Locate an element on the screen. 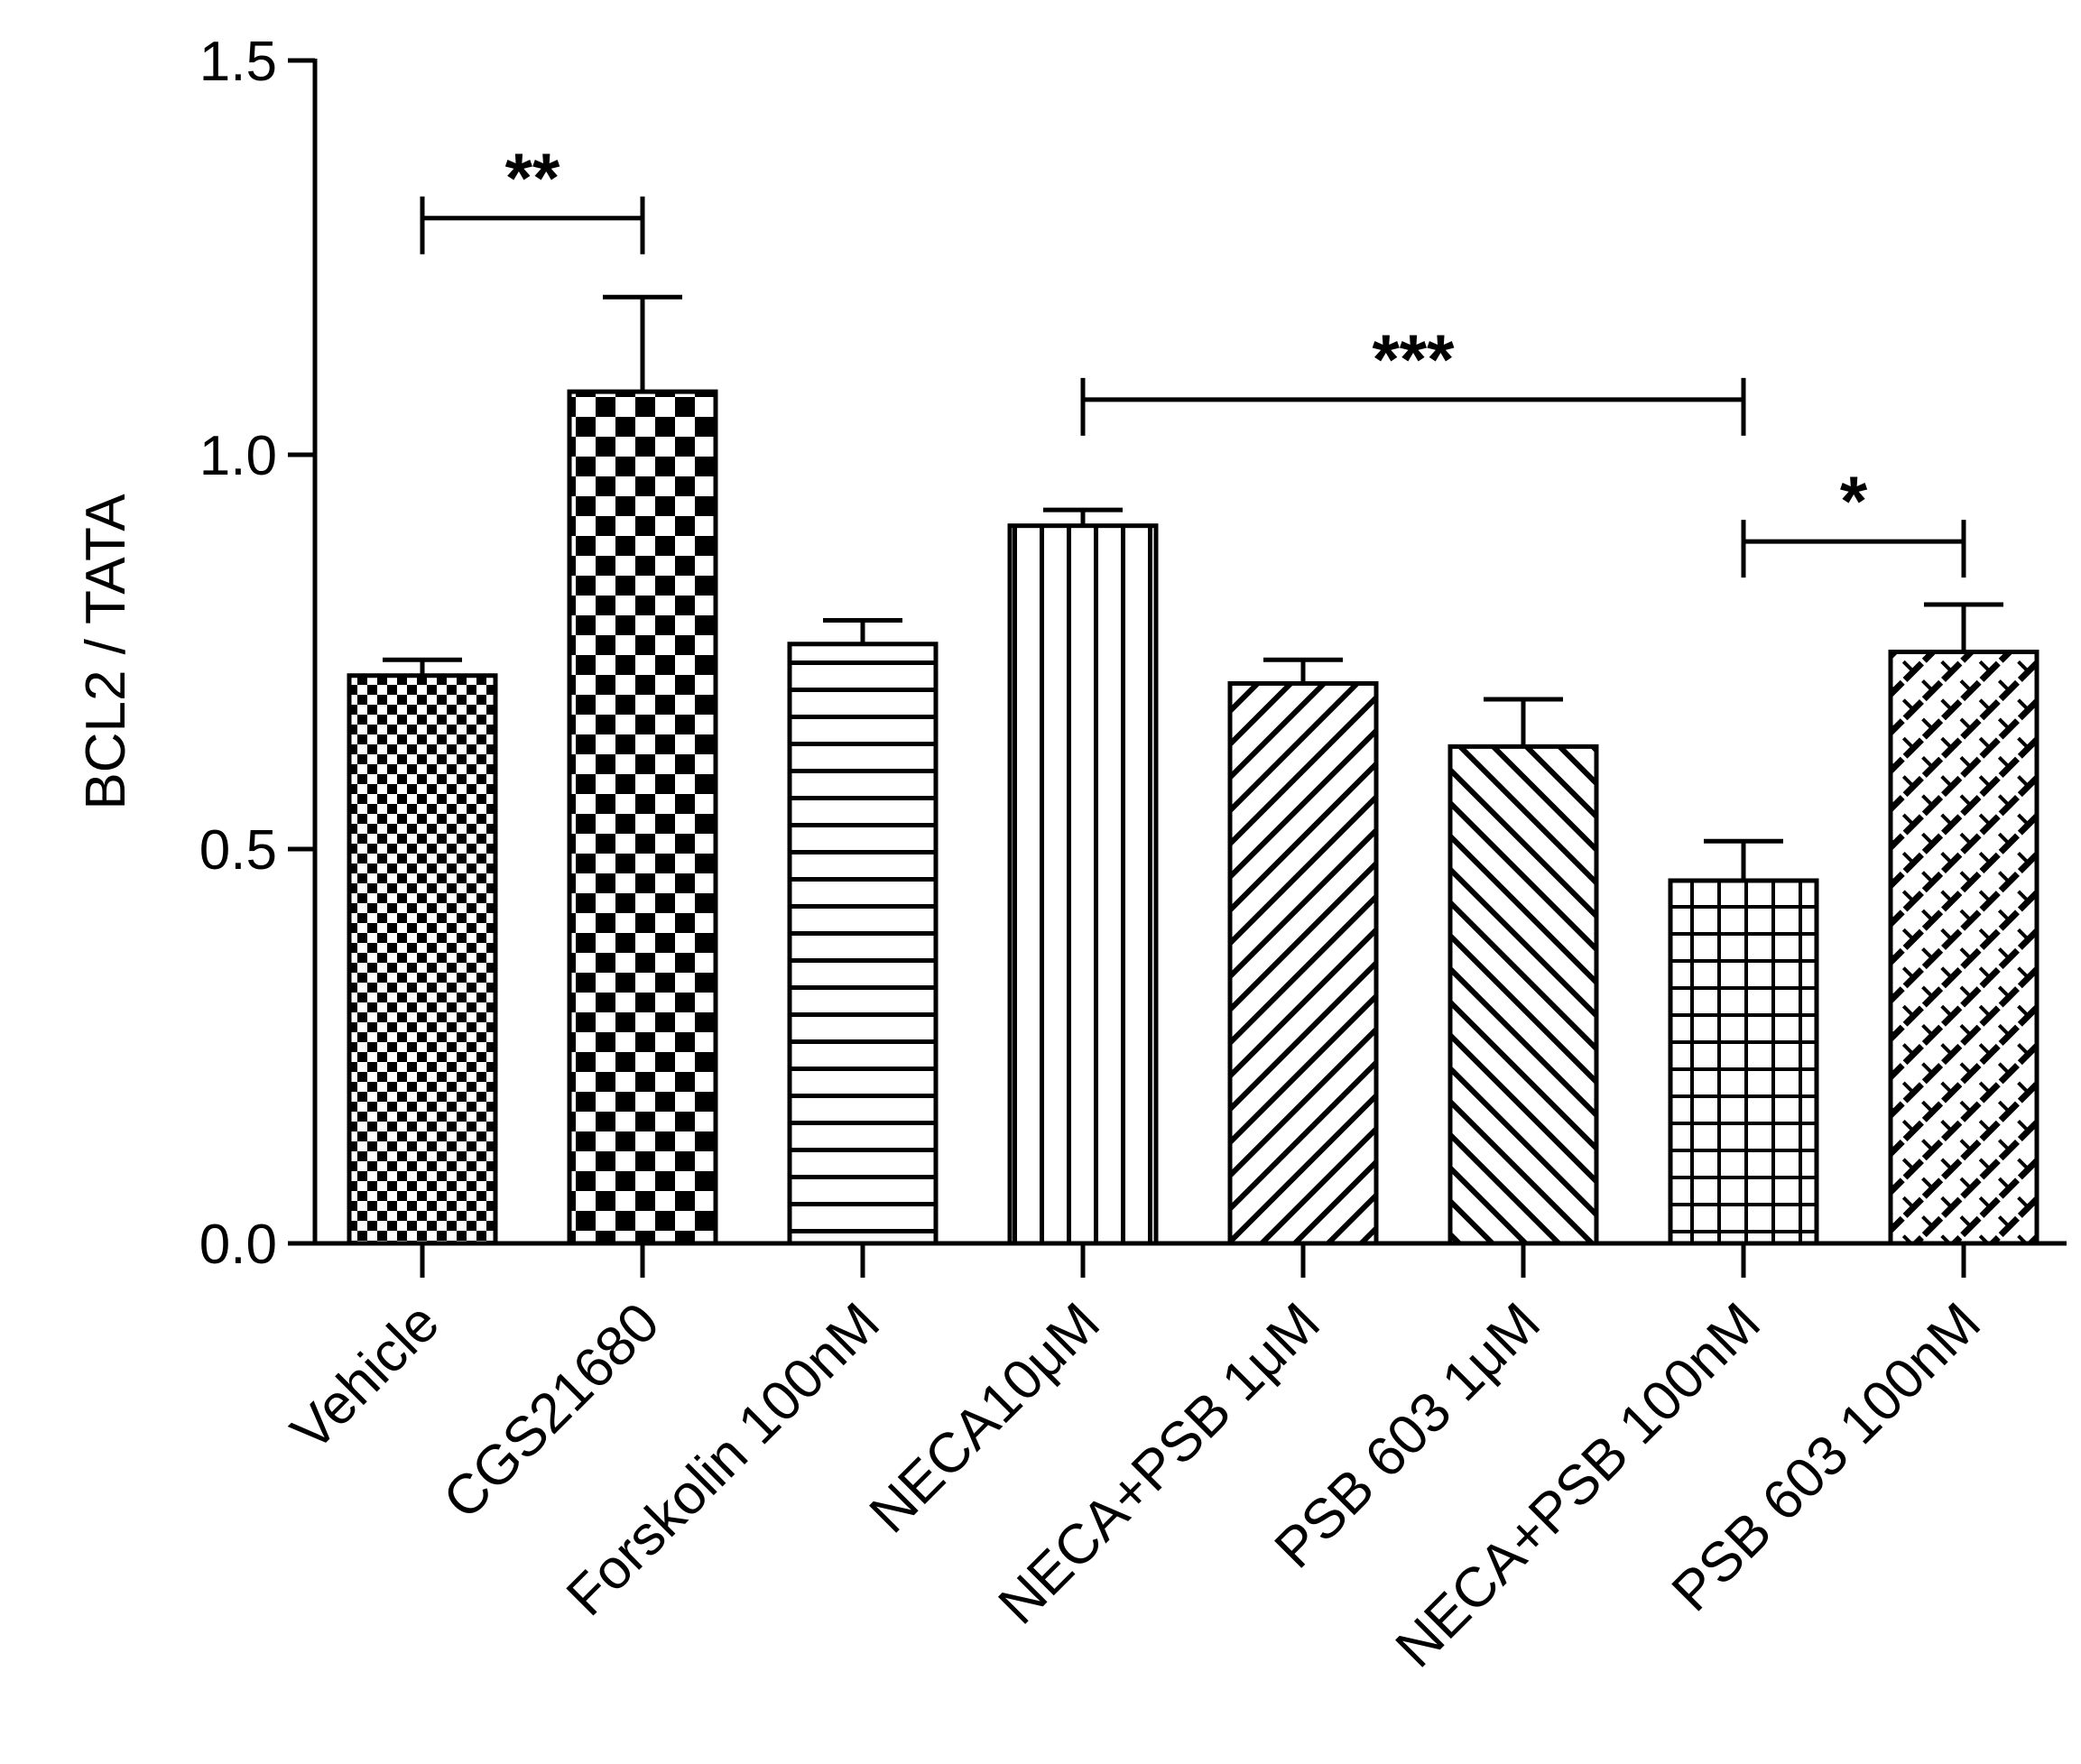 The image size is (2081, 1764). y-axis-label: BCL2 / TATA is located at coordinates (106, 652).